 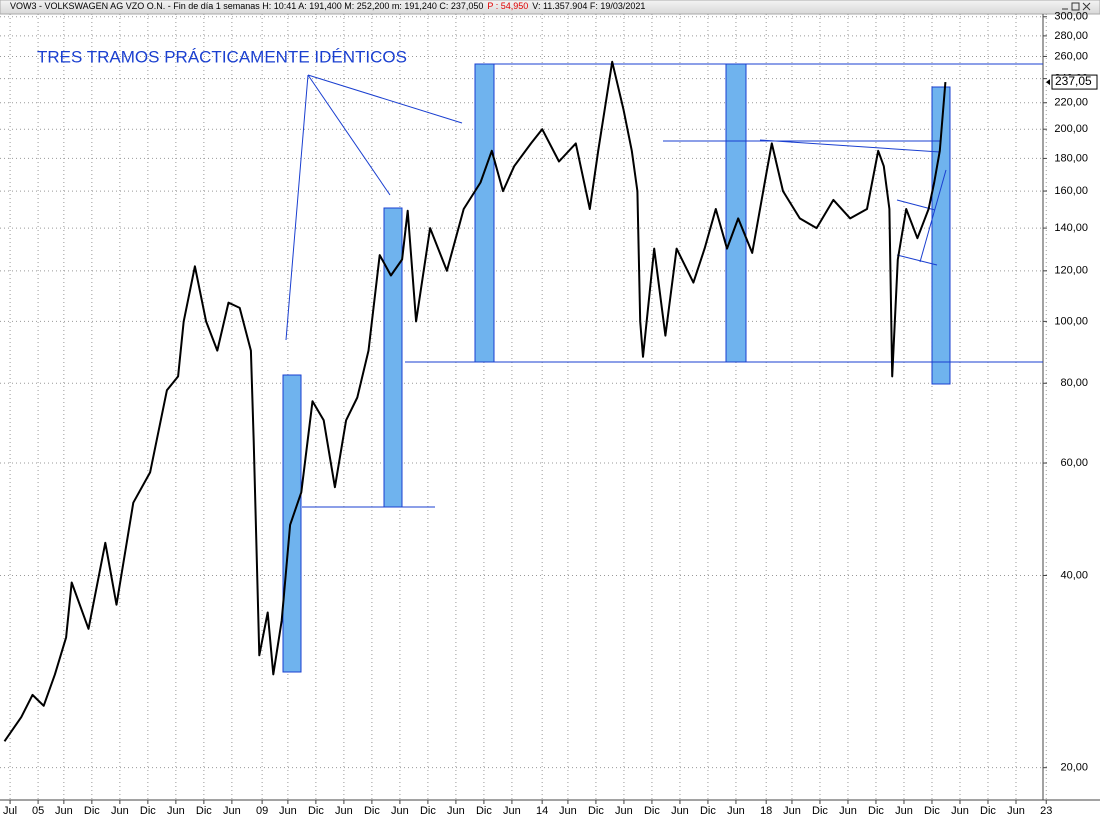 What do you see at coordinates (1074, 383) in the screenshot?
I see `y-tick-label: 80,00` at bounding box center [1074, 383].